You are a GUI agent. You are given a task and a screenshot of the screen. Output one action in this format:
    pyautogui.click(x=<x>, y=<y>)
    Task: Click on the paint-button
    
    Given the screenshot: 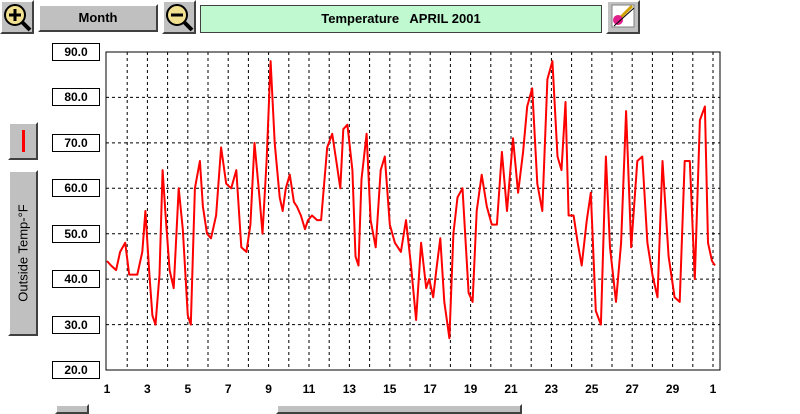 What is the action you would take?
    pyautogui.click(x=623, y=17)
    